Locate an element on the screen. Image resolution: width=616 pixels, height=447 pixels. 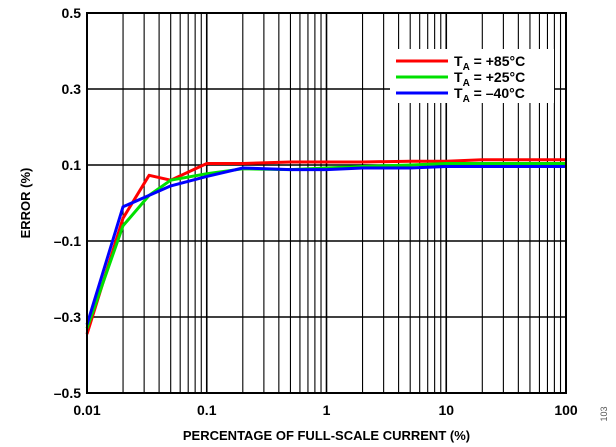
y-tick-labels: –0.5 –0.3 –0.1 0.1 0.3 0.5 is located at coordinates (67, 203).